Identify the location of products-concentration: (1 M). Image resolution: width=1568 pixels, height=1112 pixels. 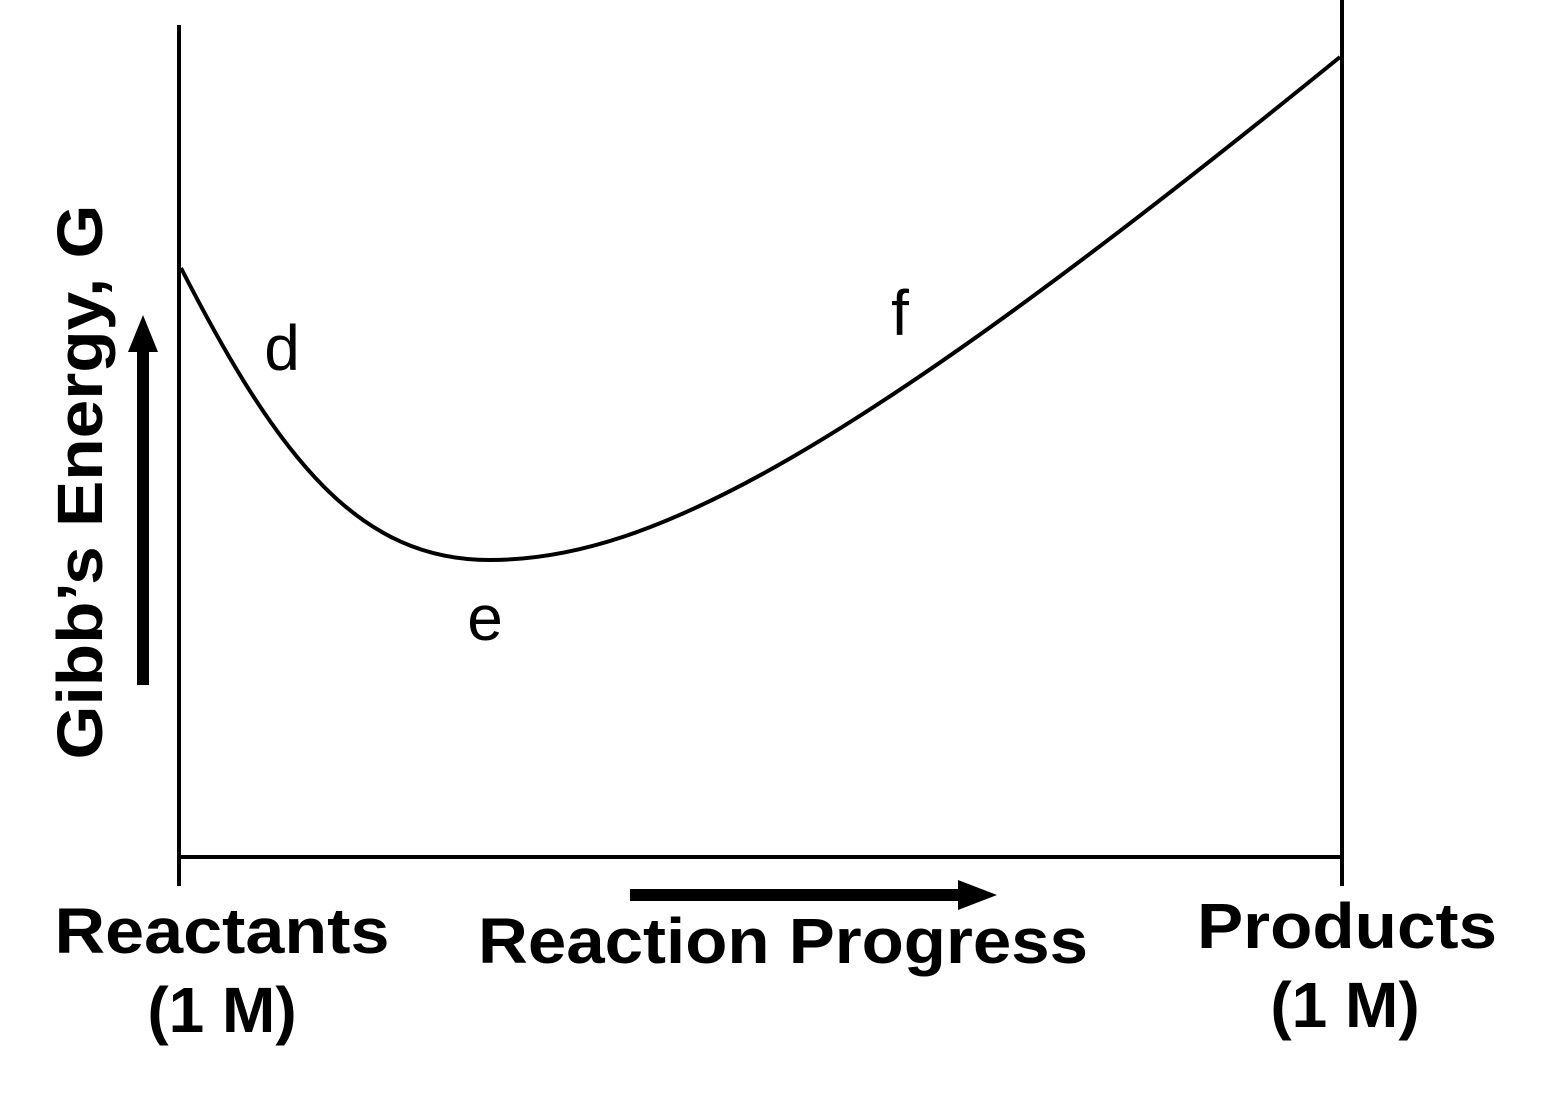
(1344, 1005).